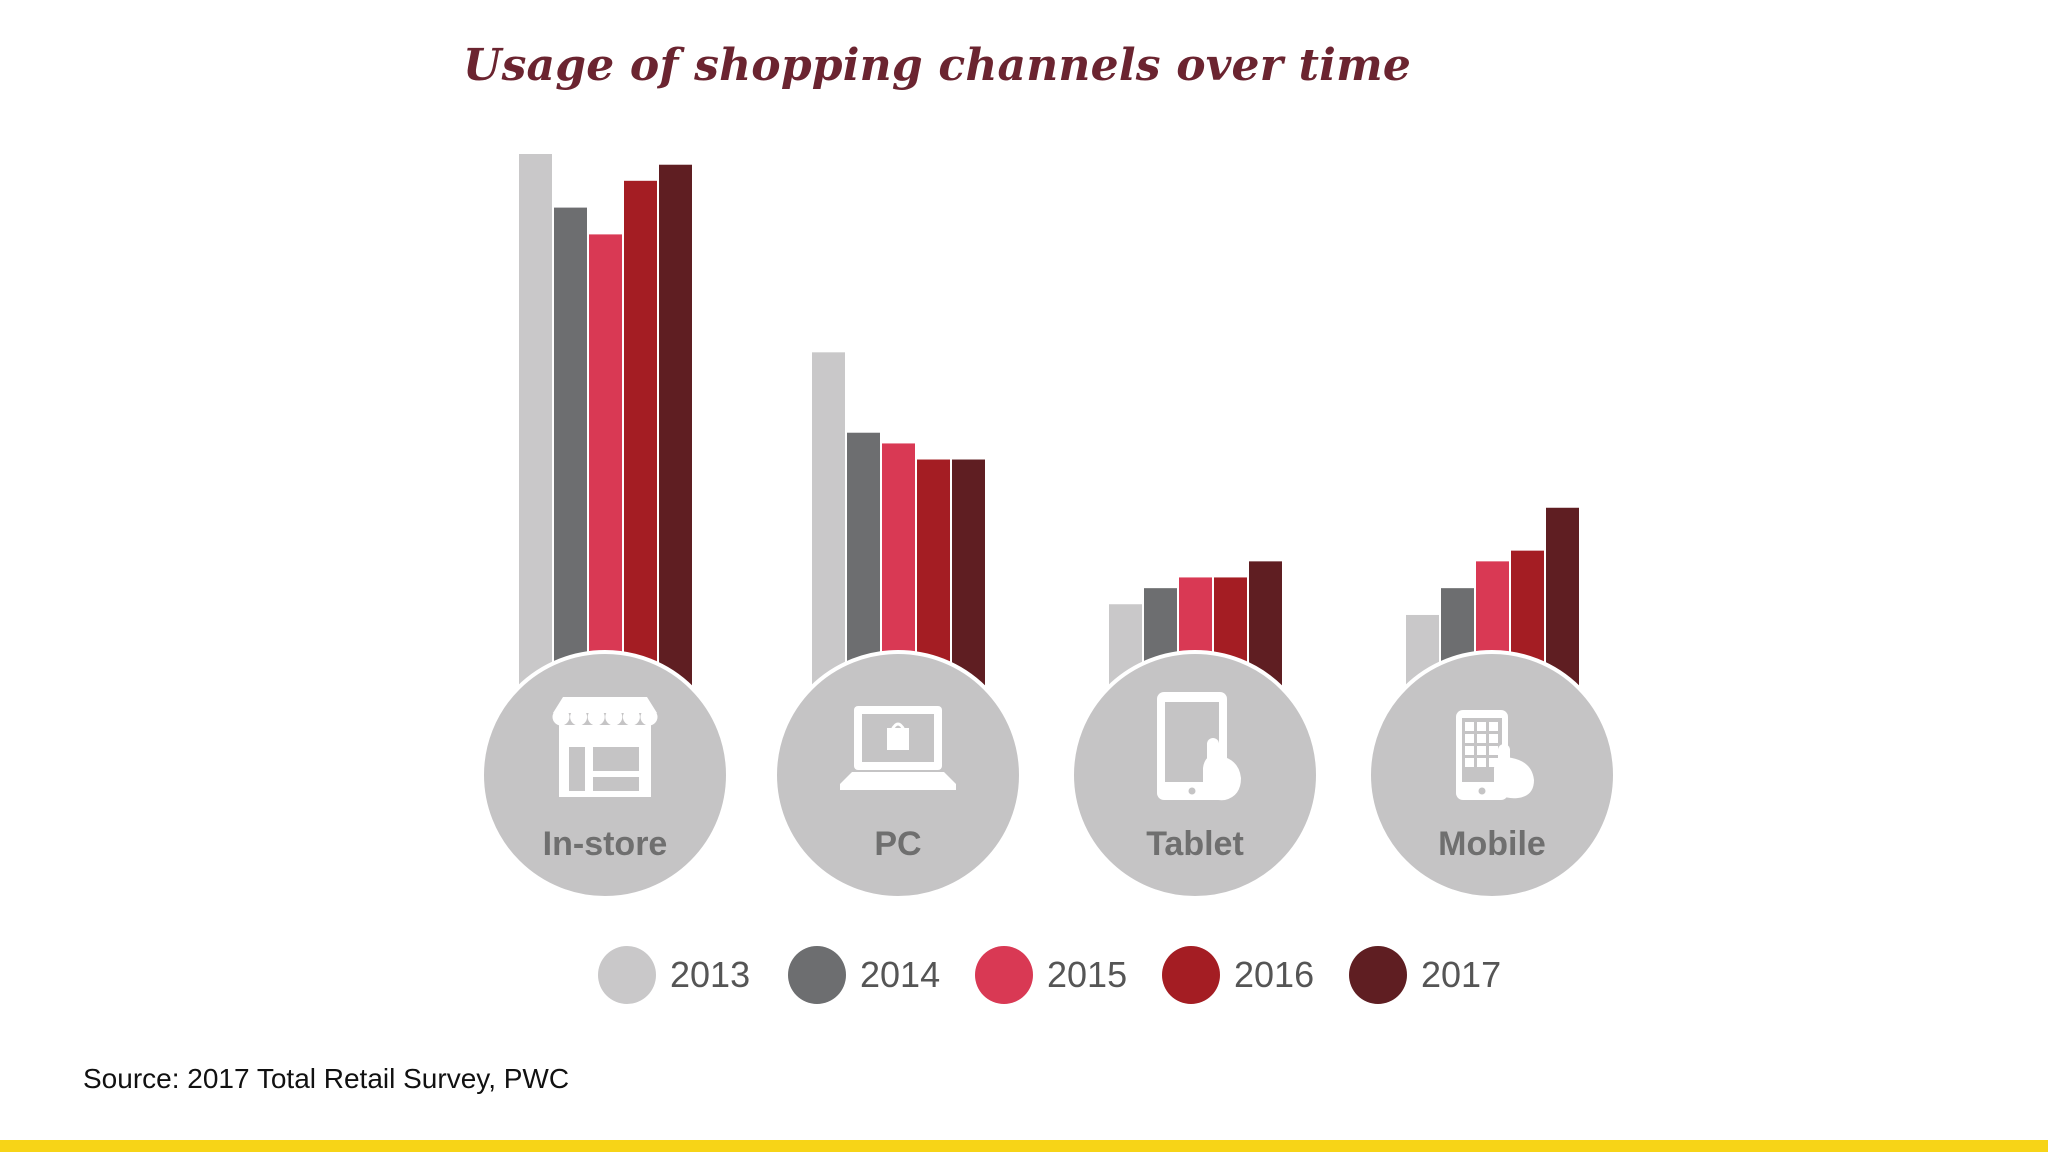  I want to click on bar-pc-2017, so click(968, 574).